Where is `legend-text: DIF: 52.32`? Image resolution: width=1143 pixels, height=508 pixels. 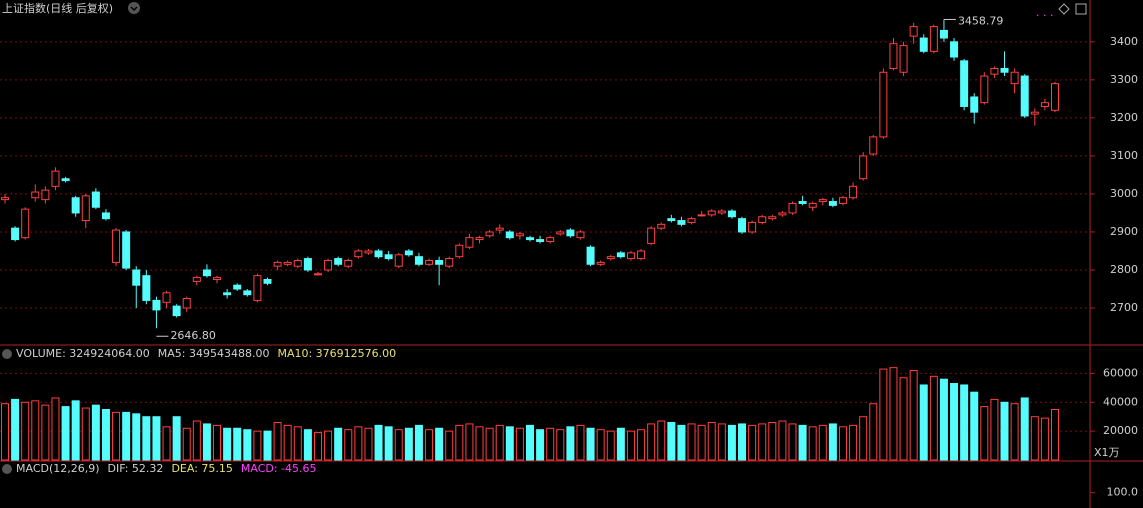 legend-text: DIF: 52.32 is located at coordinates (136, 468).